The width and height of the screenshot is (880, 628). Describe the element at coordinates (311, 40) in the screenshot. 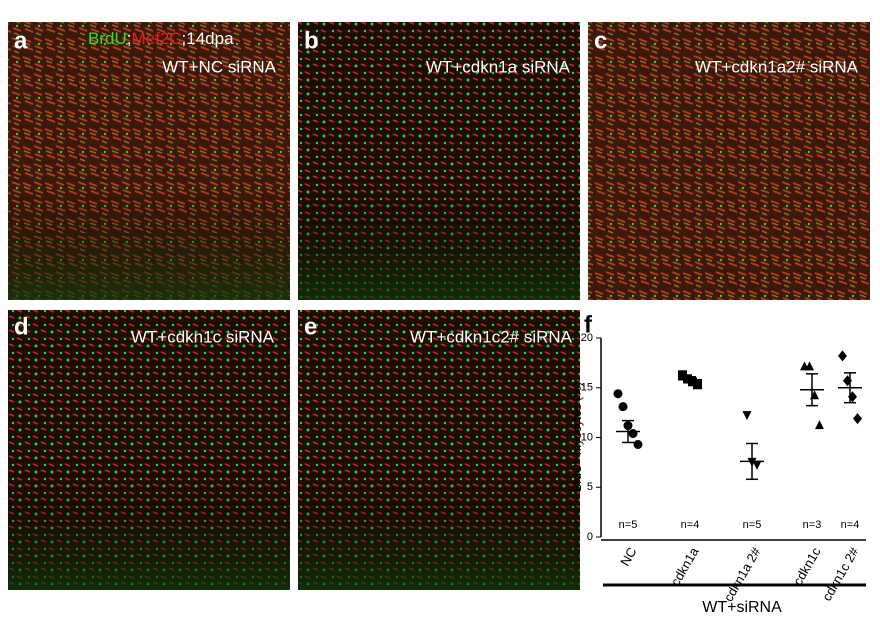

I see `panel-letter: b` at that location.